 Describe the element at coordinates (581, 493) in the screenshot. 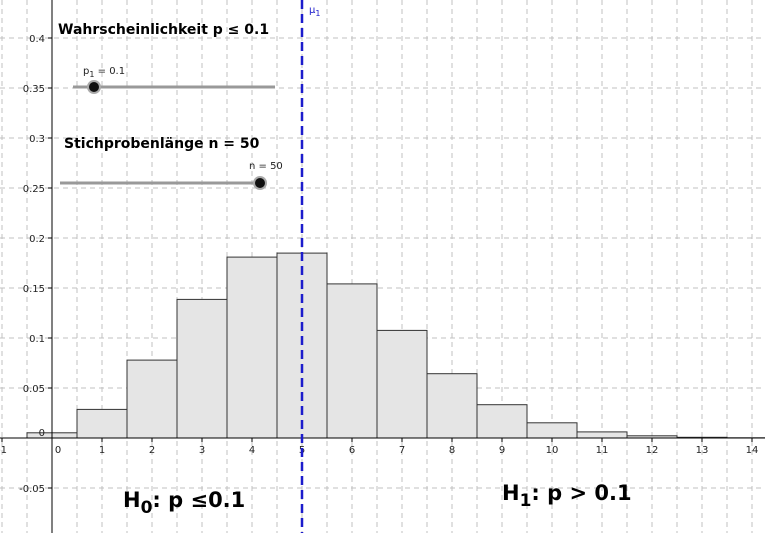

I see `h1-rest: : p > 0.1` at that location.